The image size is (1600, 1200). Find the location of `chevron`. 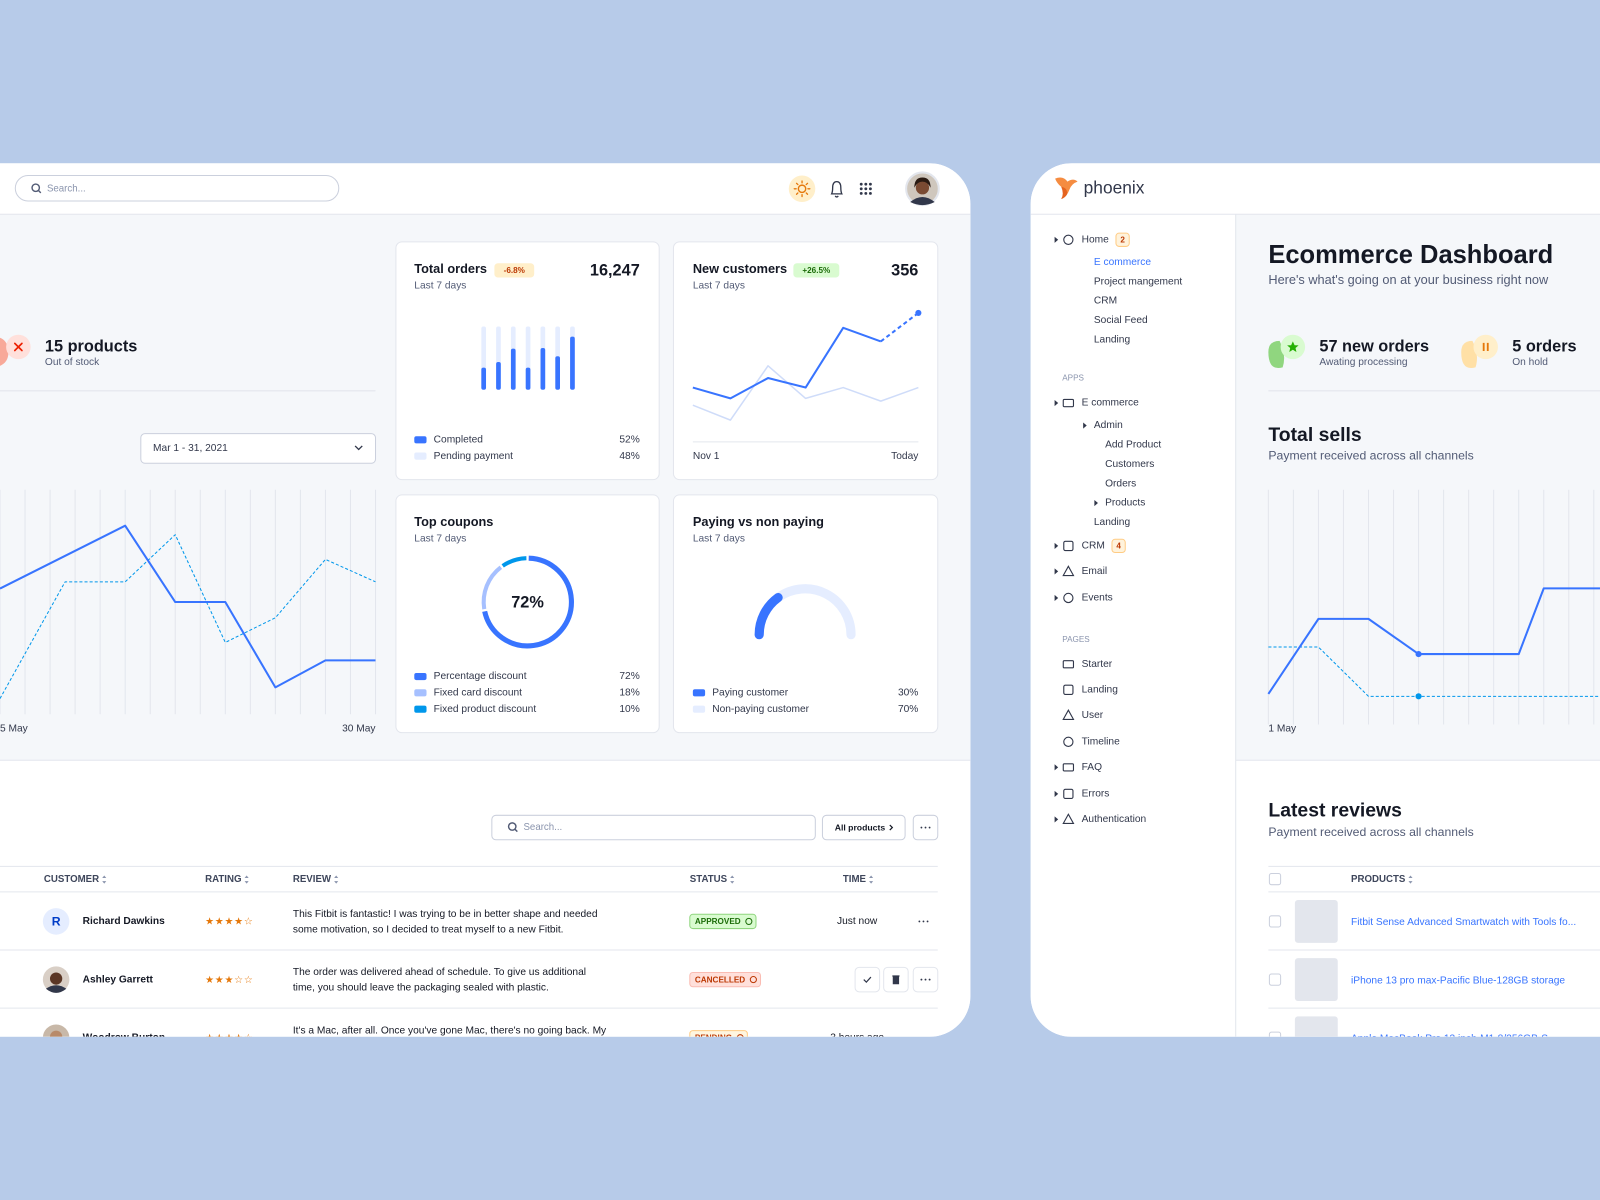

chevron is located at coordinates (891, 827).